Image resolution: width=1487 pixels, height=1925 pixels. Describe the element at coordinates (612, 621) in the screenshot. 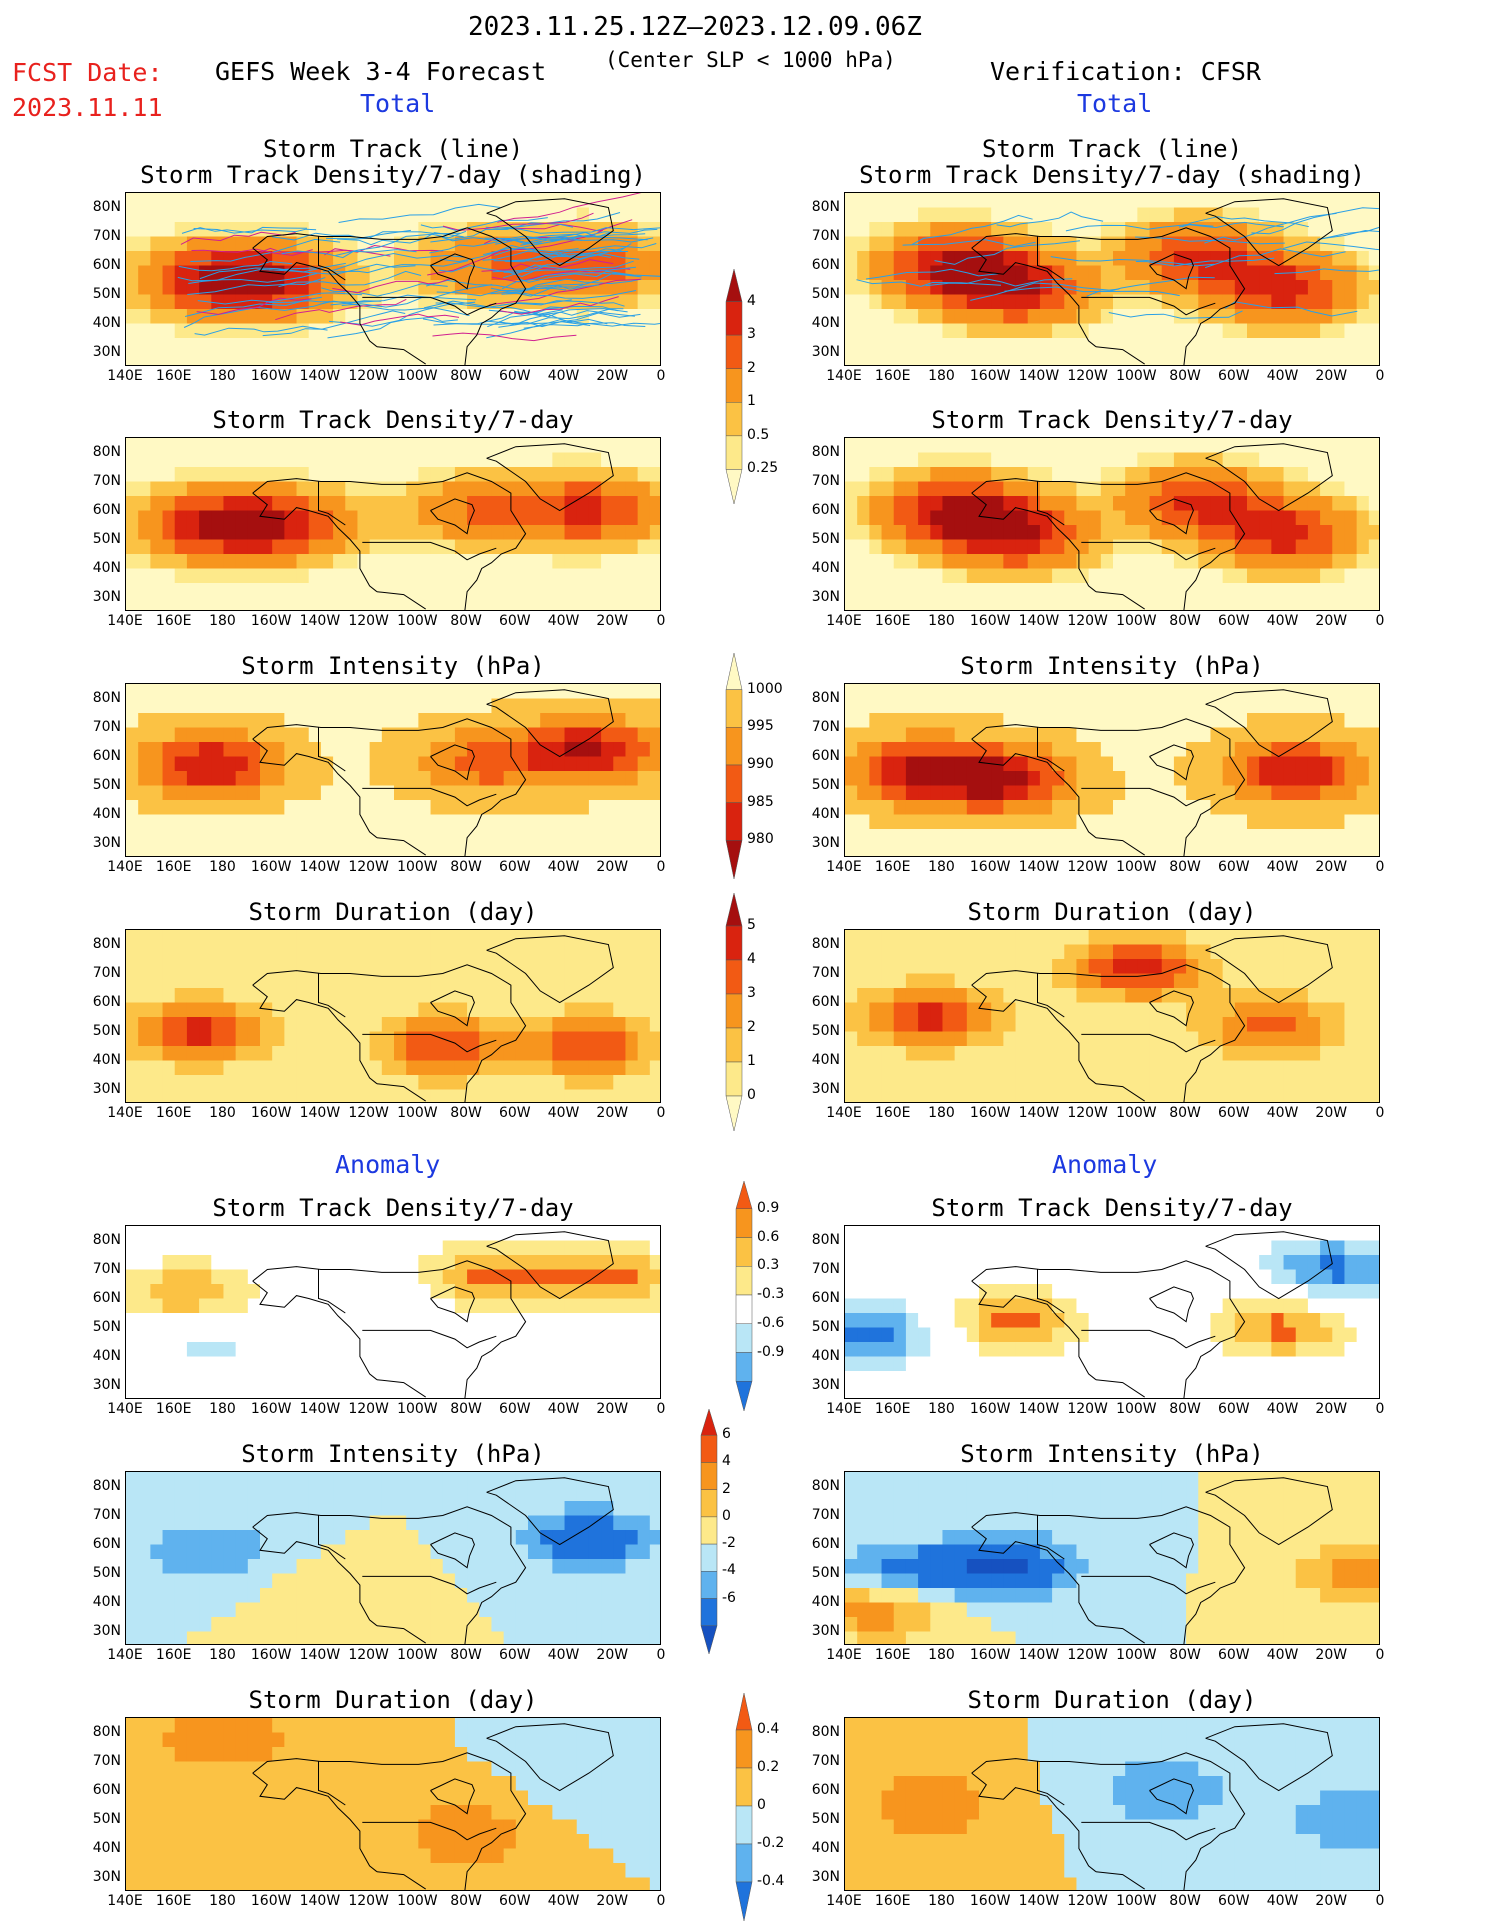

I see `lon-tick-label: 20W` at that location.